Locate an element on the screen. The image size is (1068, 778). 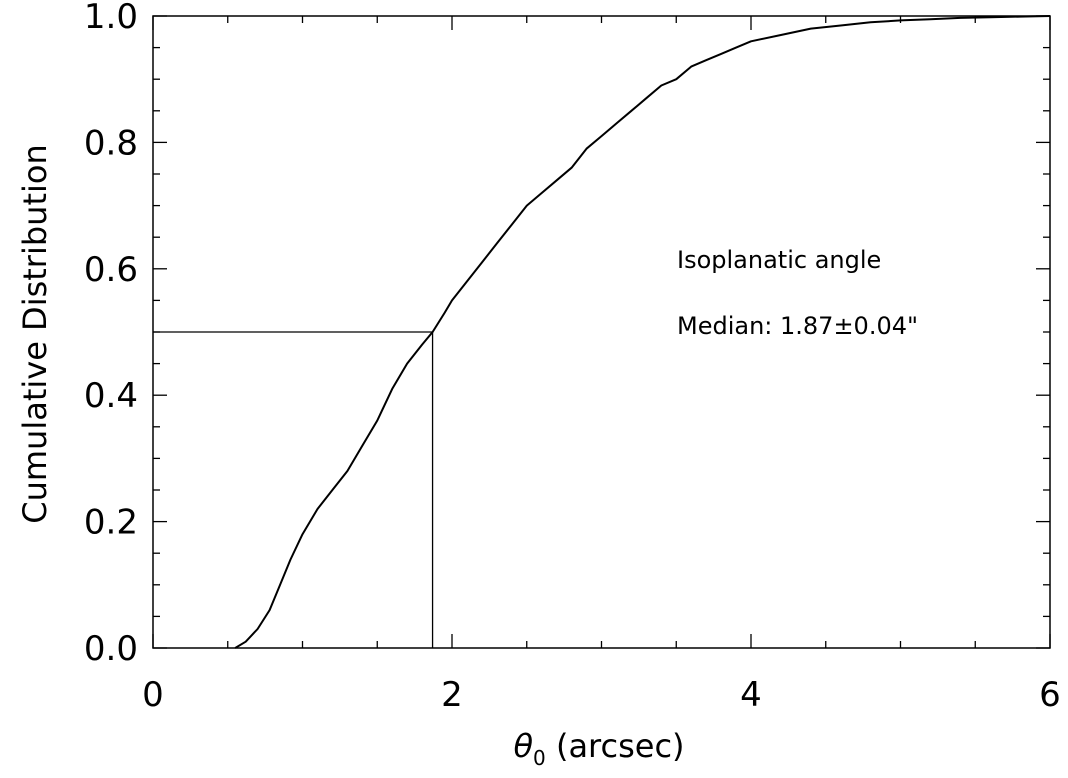
x-tick-label: 6 is located at coordinates (1050, 695).